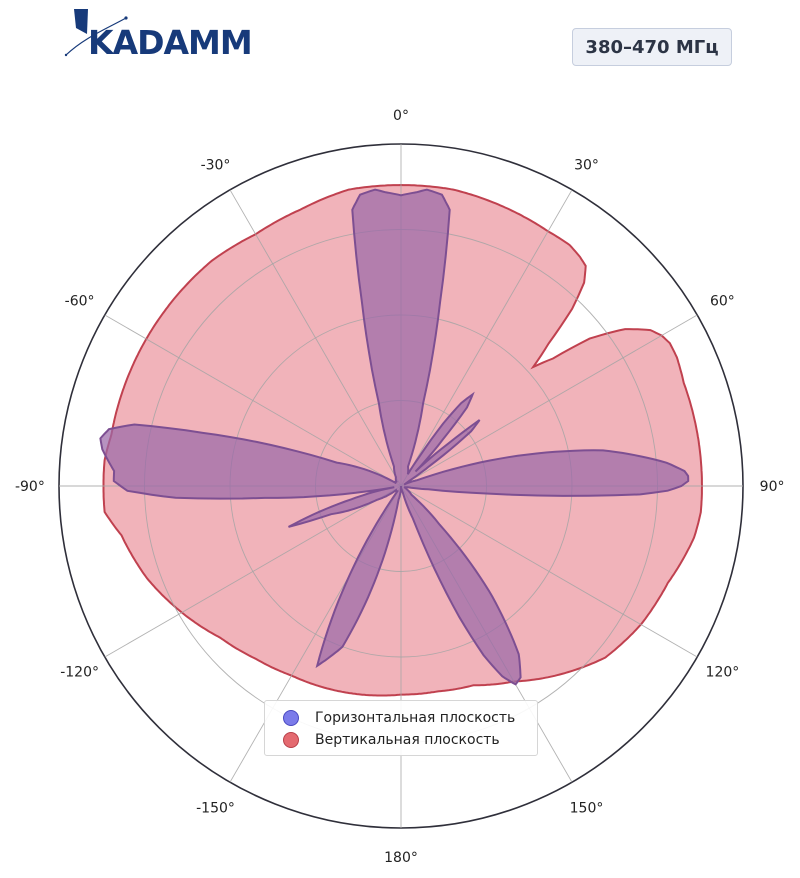  What do you see at coordinates (215, 808) in the screenshot?
I see `theta-tick-label: -150°` at bounding box center [215, 808].